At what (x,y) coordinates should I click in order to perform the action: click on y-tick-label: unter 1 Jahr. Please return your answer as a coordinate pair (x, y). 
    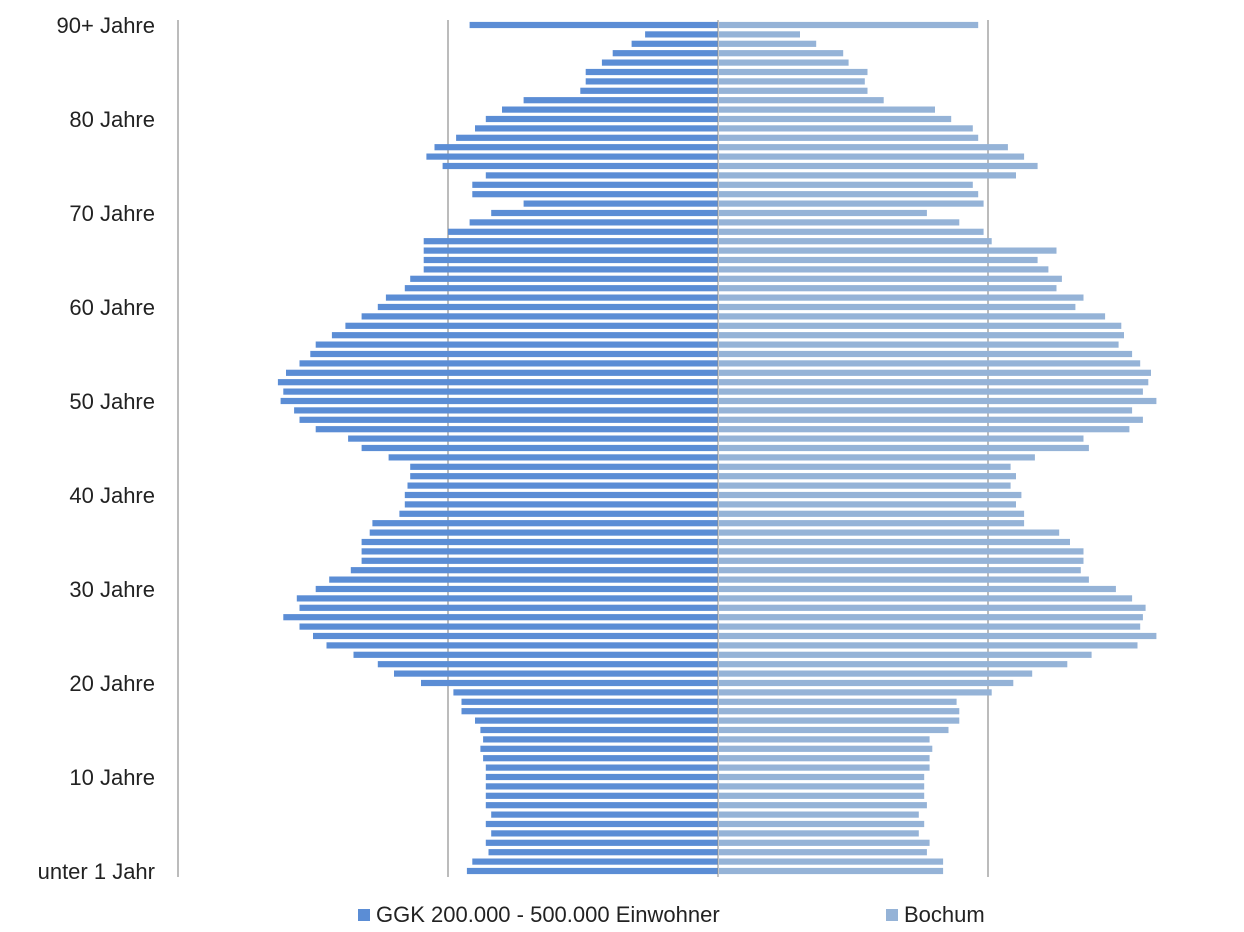
    Looking at the image, I should click on (96, 871).